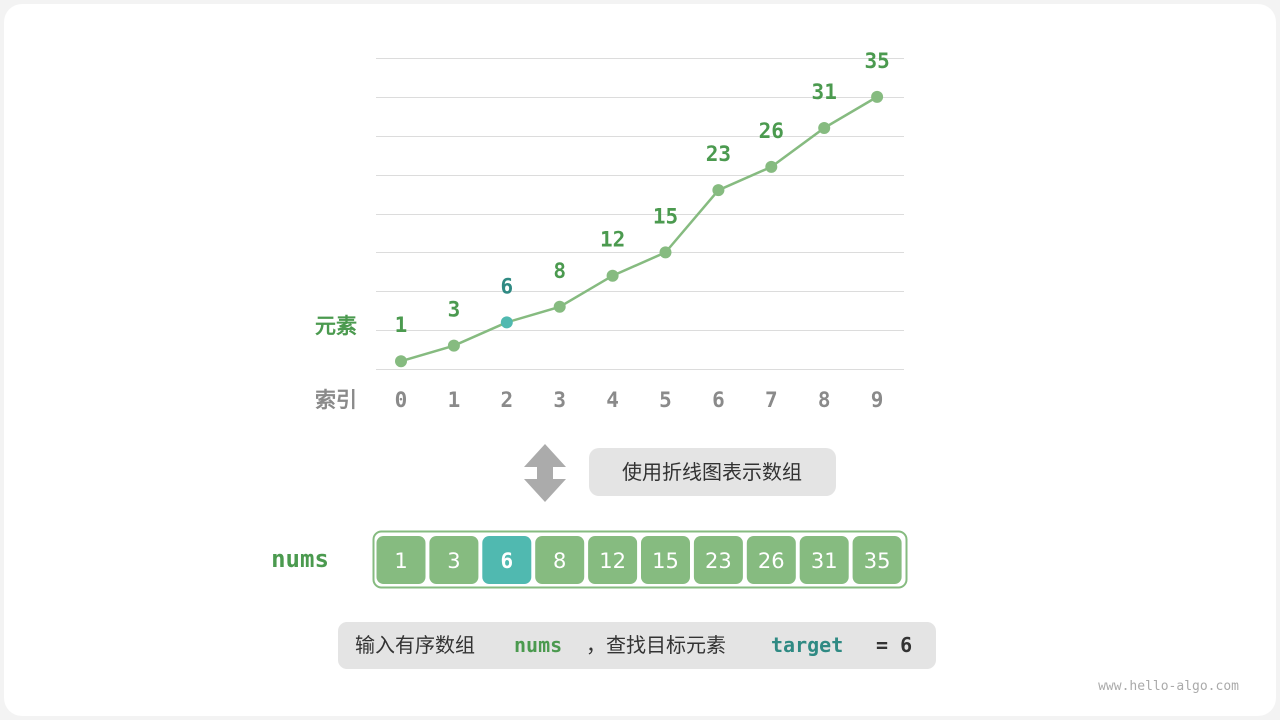 The image size is (1280, 720). What do you see at coordinates (545, 473) in the screenshot?
I see `double-arrow-icon` at bounding box center [545, 473].